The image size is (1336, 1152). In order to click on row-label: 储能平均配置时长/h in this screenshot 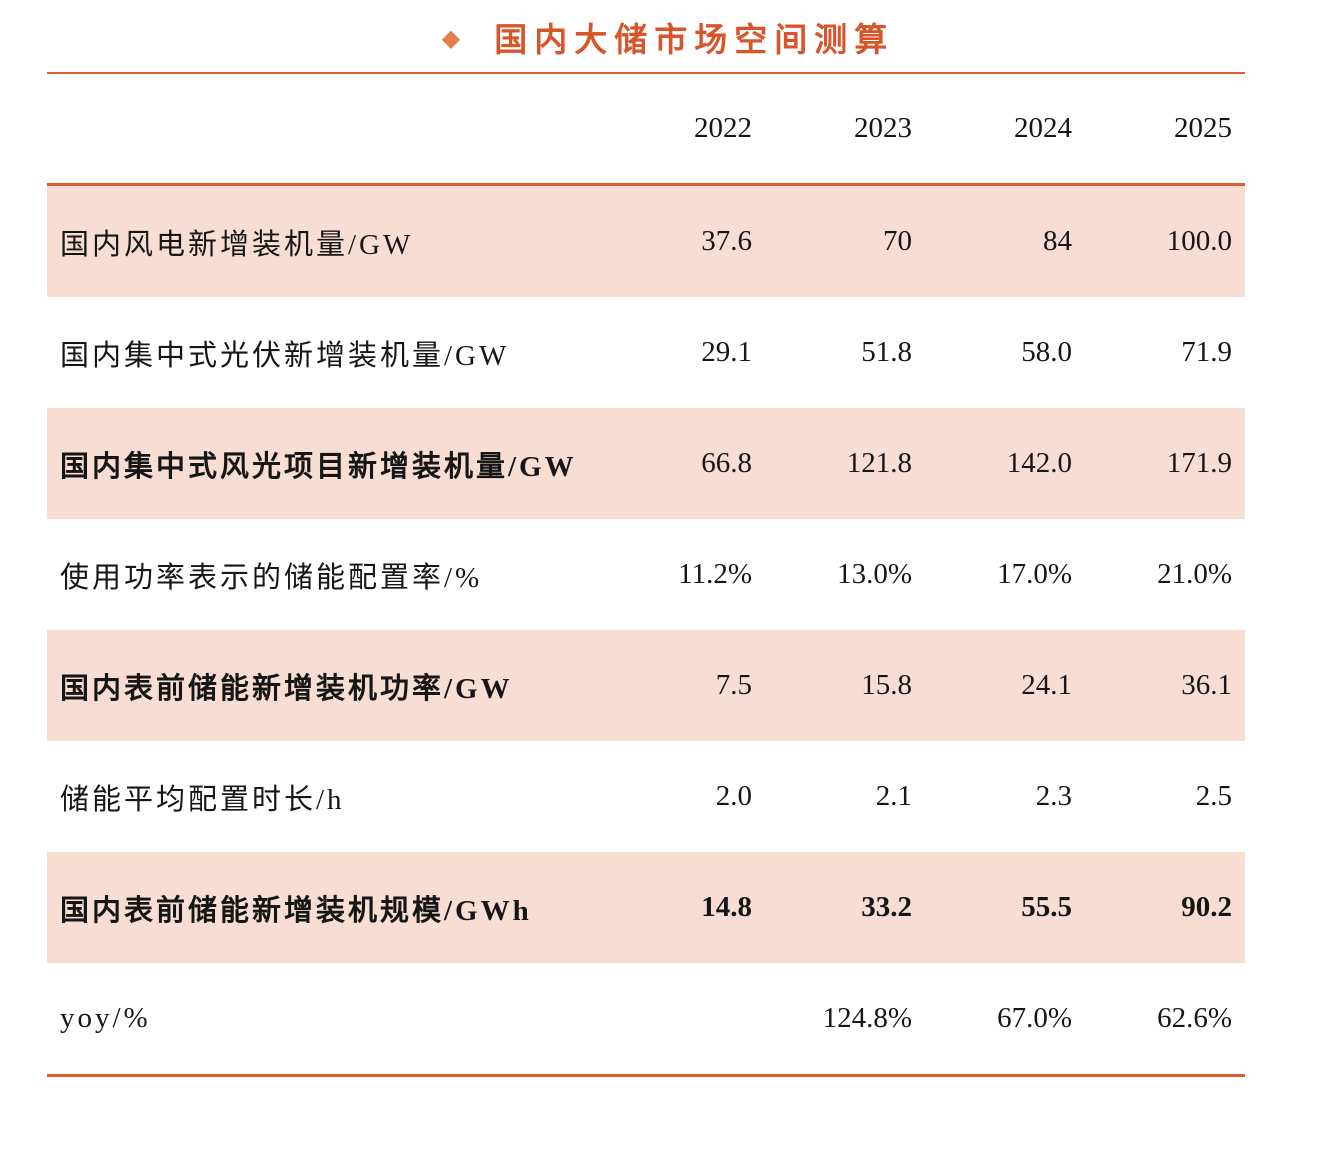, I will do `click(202, 799)`.